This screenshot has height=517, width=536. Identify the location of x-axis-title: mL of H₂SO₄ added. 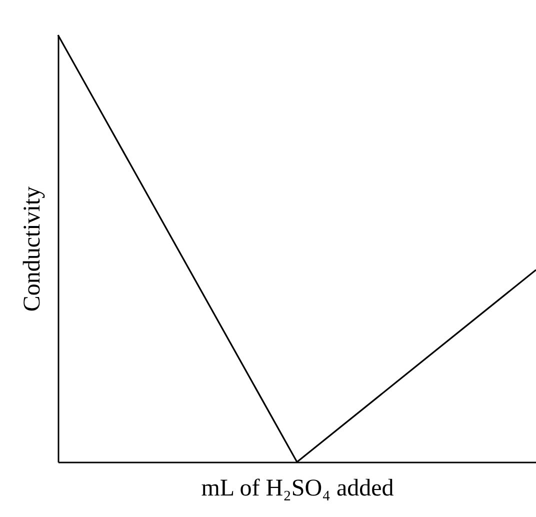
(297, 489).